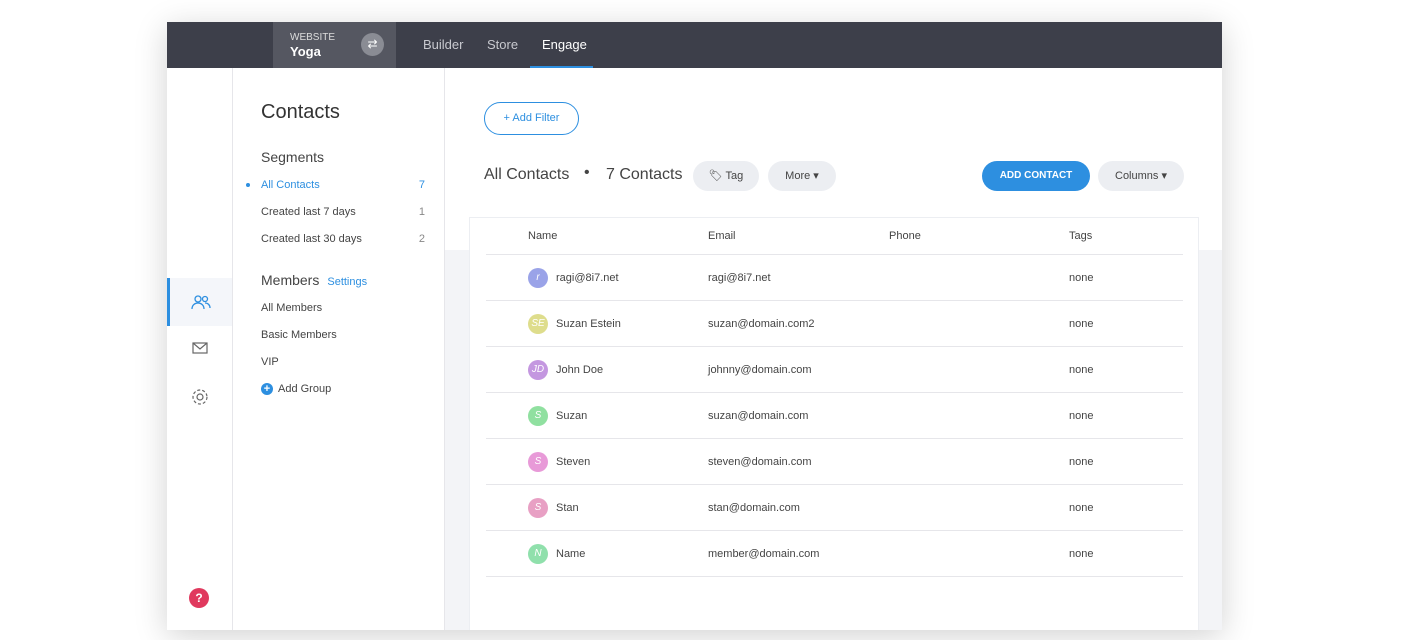 The image size is (1403, 640). I want to click on members-label: Members, so click(290, 280).